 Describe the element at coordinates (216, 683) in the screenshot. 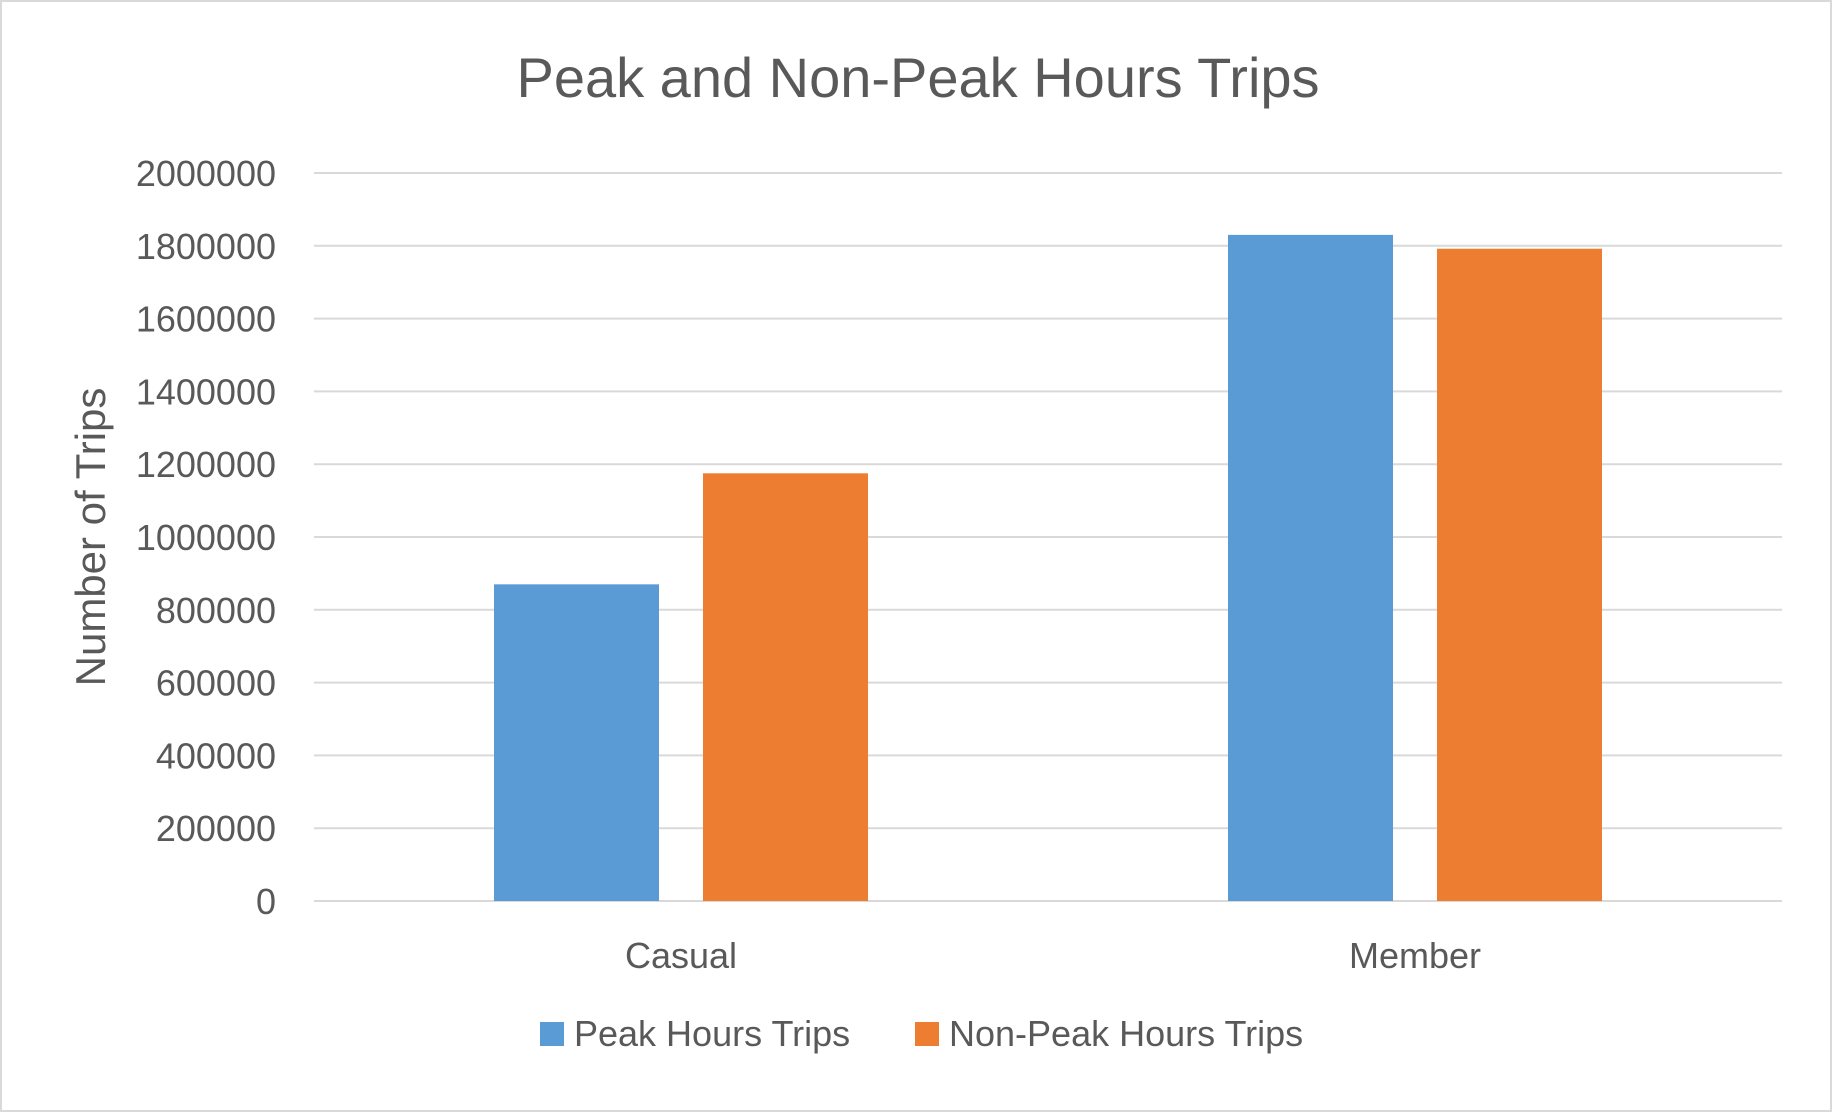

I see `y-tick-label: 600000` at that location.